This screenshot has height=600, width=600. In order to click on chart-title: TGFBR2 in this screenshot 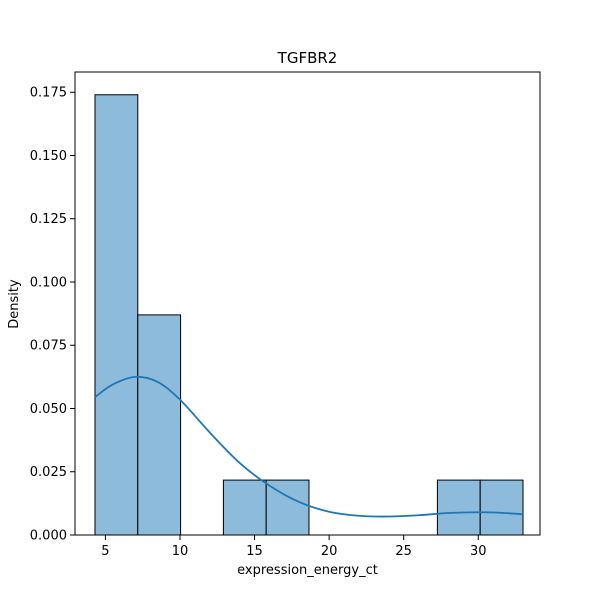, I will do `click(307, 58)`.